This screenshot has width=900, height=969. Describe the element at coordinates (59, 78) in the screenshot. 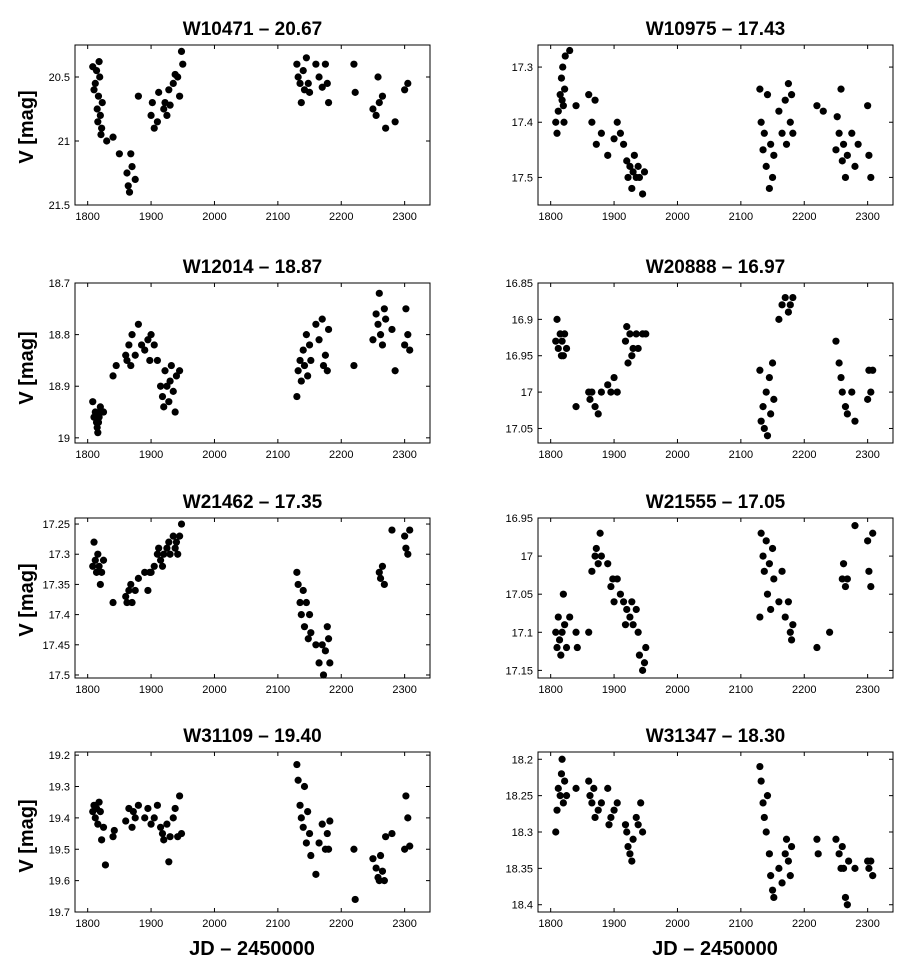

I see `y-tick-label: 20.5` at that location.